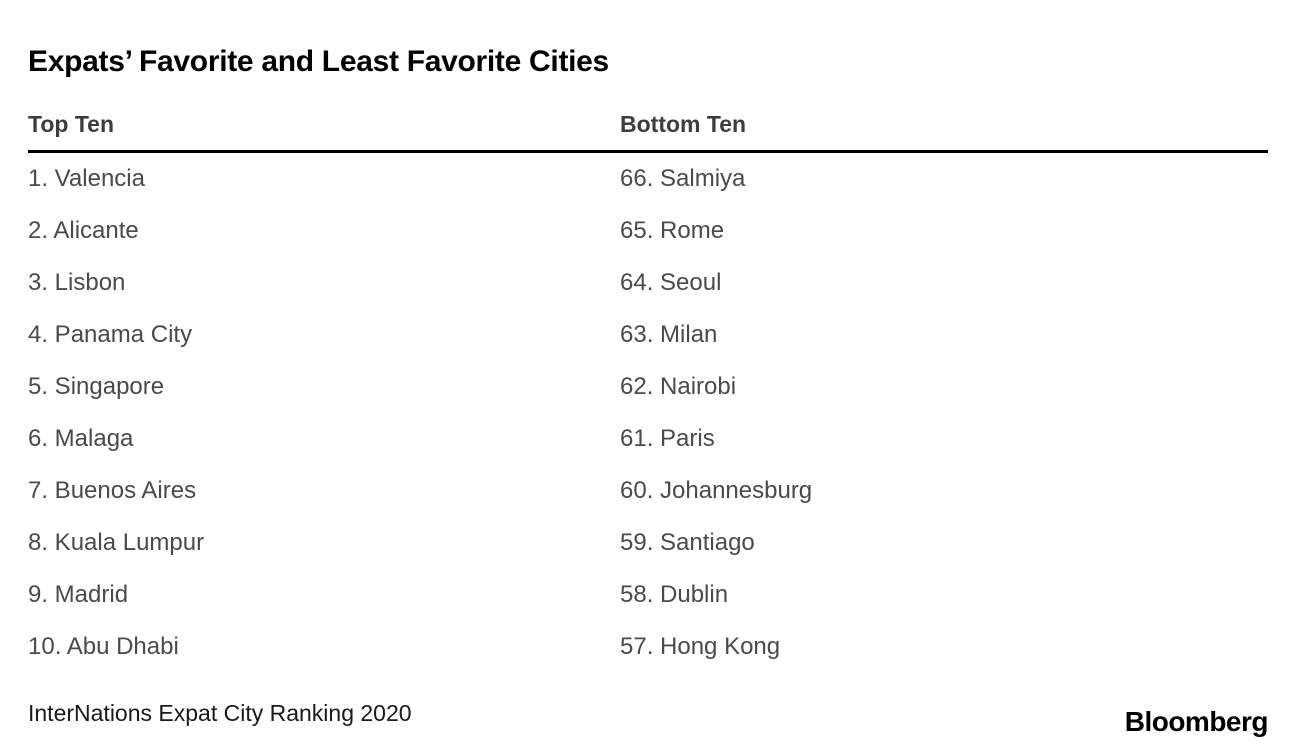 Image resolution: width=1296 pixels, height=754 pixels. Describe the element at coordinates (220, 713) in the screenshot. I see `source-attribution: InterNations Expat City Ranking 2020` at that location.